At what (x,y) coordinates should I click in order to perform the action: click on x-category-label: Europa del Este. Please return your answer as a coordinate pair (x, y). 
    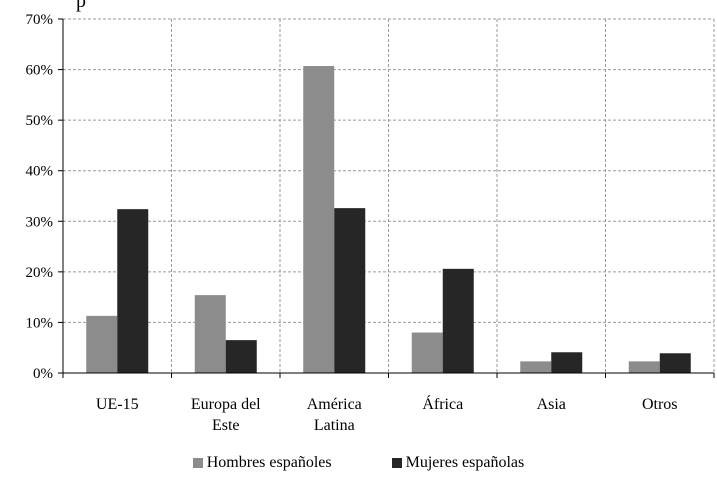
    Looking at the image, I should click on (226, 415).